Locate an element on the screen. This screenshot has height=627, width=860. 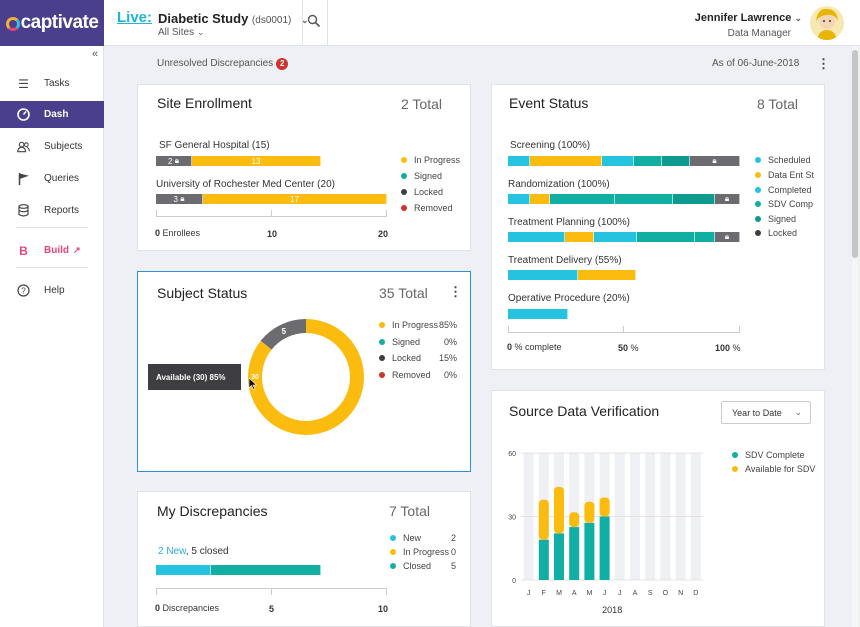
axis-unit: % is located at coordinates (736, 348).